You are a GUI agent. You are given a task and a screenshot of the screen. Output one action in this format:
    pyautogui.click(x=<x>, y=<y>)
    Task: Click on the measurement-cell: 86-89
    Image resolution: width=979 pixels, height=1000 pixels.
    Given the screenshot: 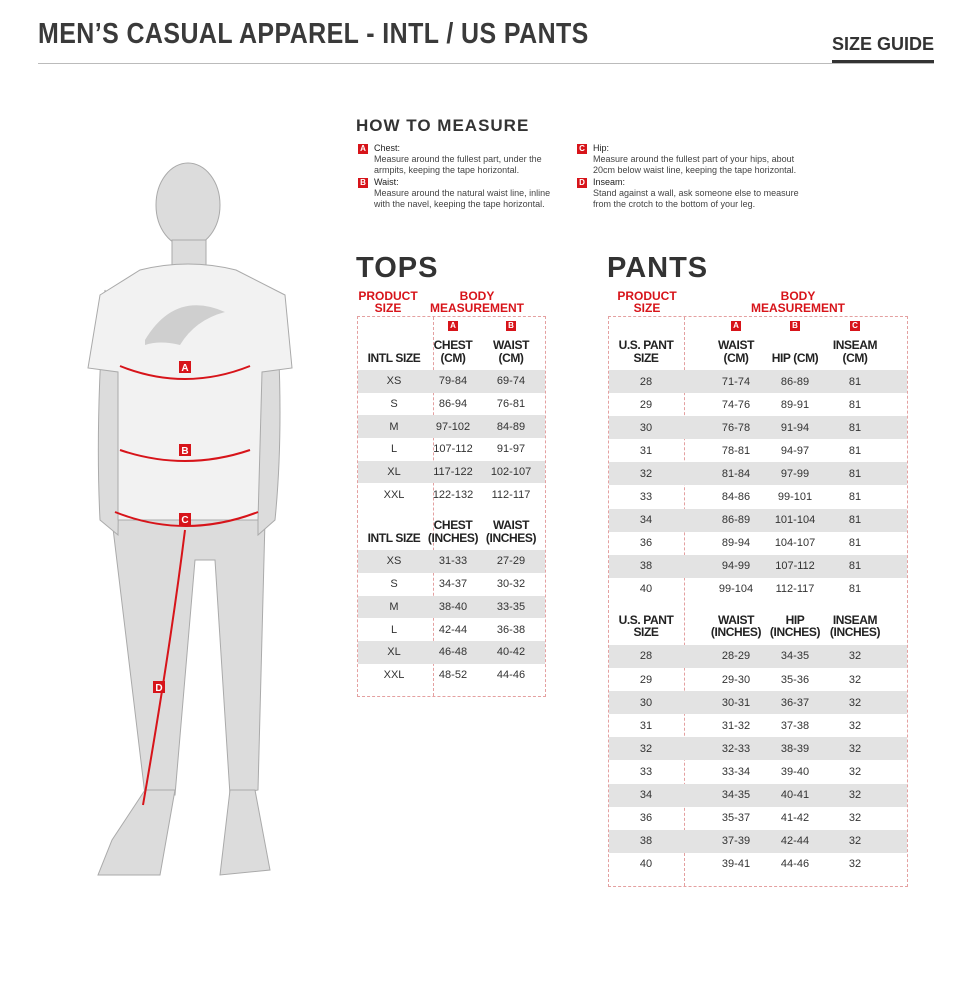 What is the action you would take?
    pyautogui.click(x=795, y=381)
    